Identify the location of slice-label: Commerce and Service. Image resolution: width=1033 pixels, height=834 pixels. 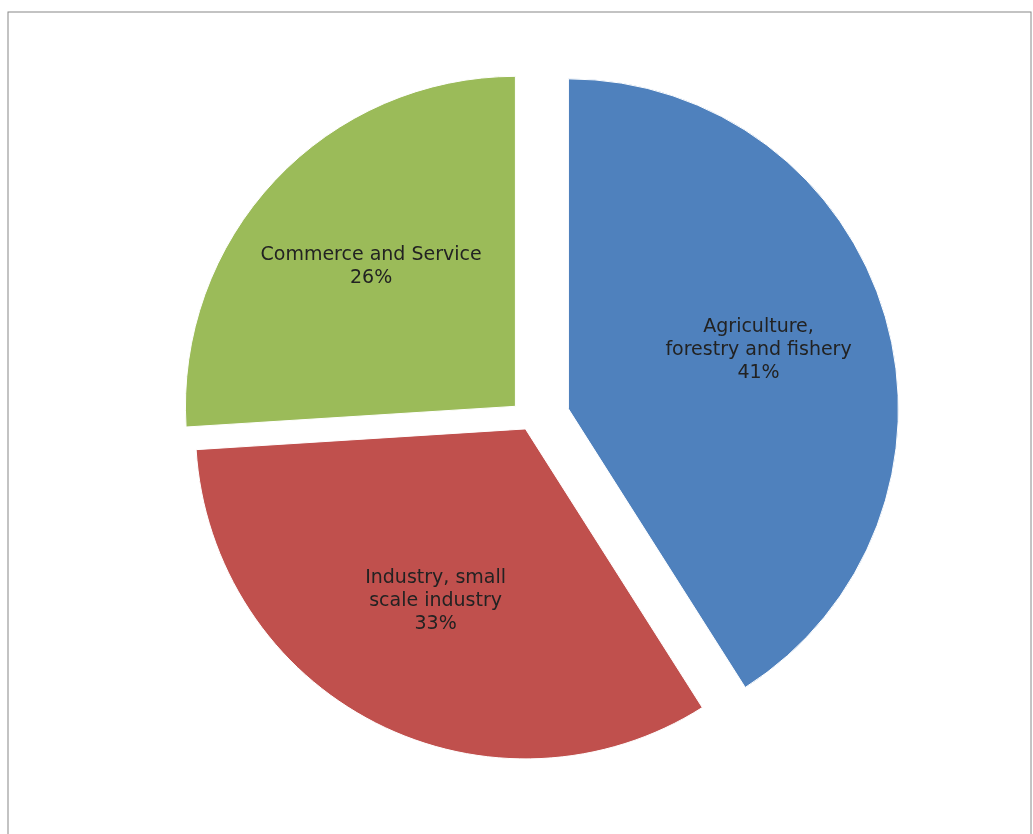
(371, 252).